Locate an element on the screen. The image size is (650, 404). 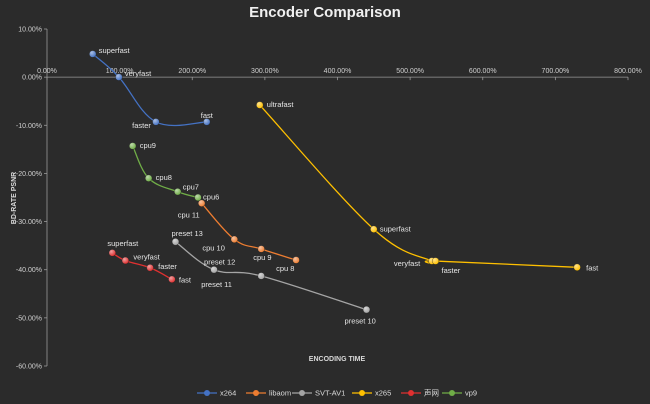
y-tick-label: -30.00% is located at coordinates (29, 222).